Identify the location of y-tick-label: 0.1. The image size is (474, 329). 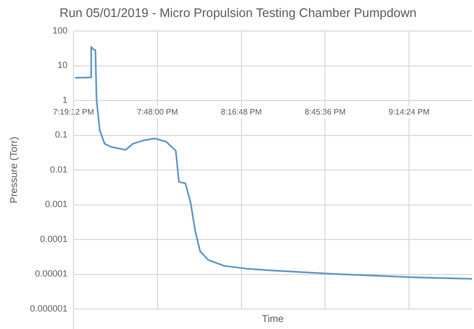
(61, 135).